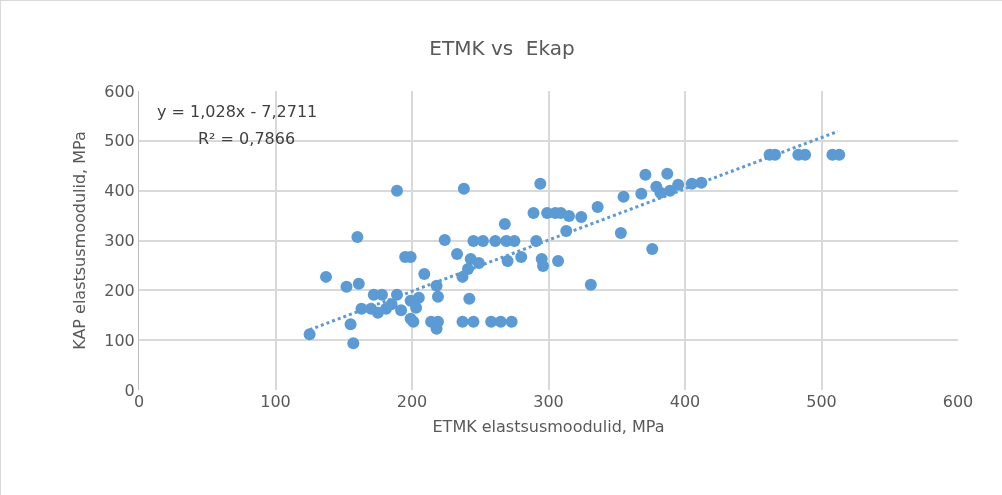 The width and height of the screenshot is (1002, 495). I want to click on y-tick-label: 600, so click(119, 91).